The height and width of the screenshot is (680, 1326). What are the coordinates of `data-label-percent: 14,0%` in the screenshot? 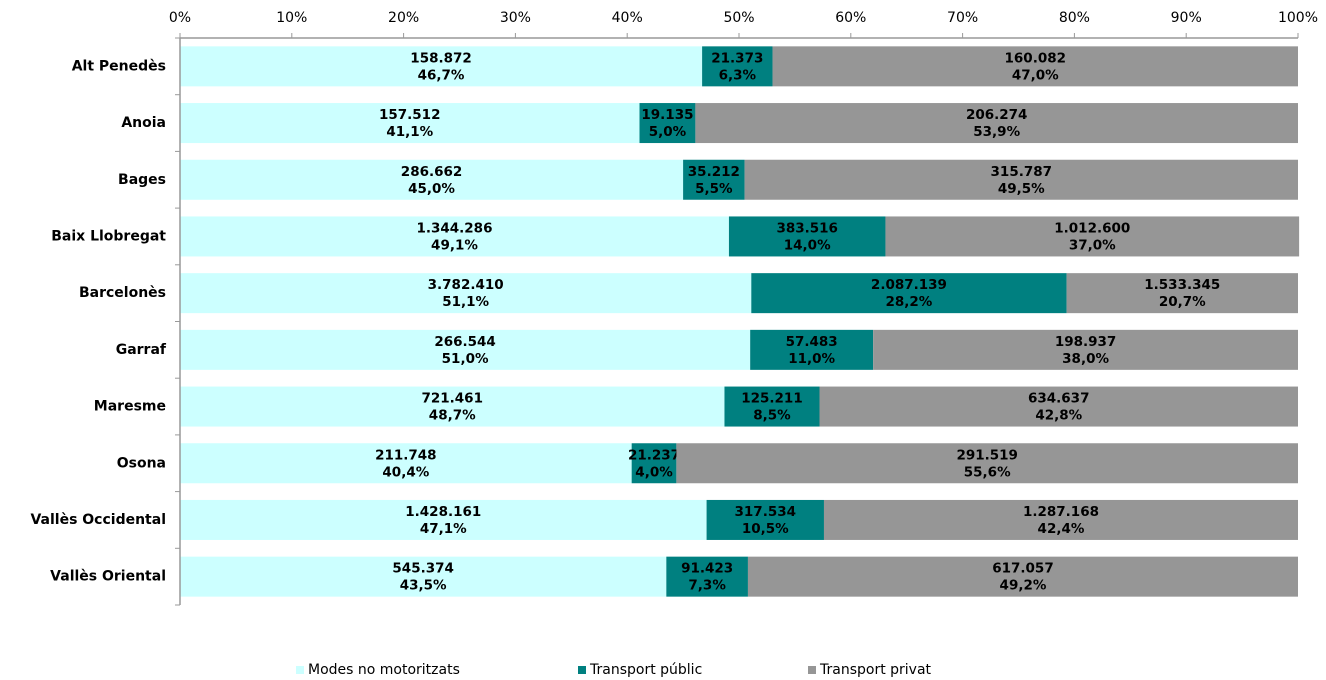 It's located at (807, 245).